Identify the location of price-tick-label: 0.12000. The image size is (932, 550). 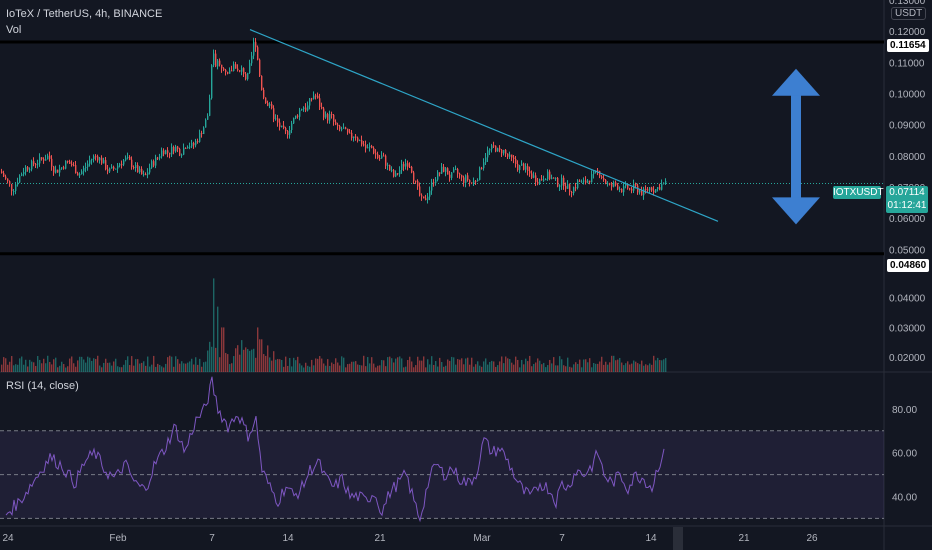
(907, 32).